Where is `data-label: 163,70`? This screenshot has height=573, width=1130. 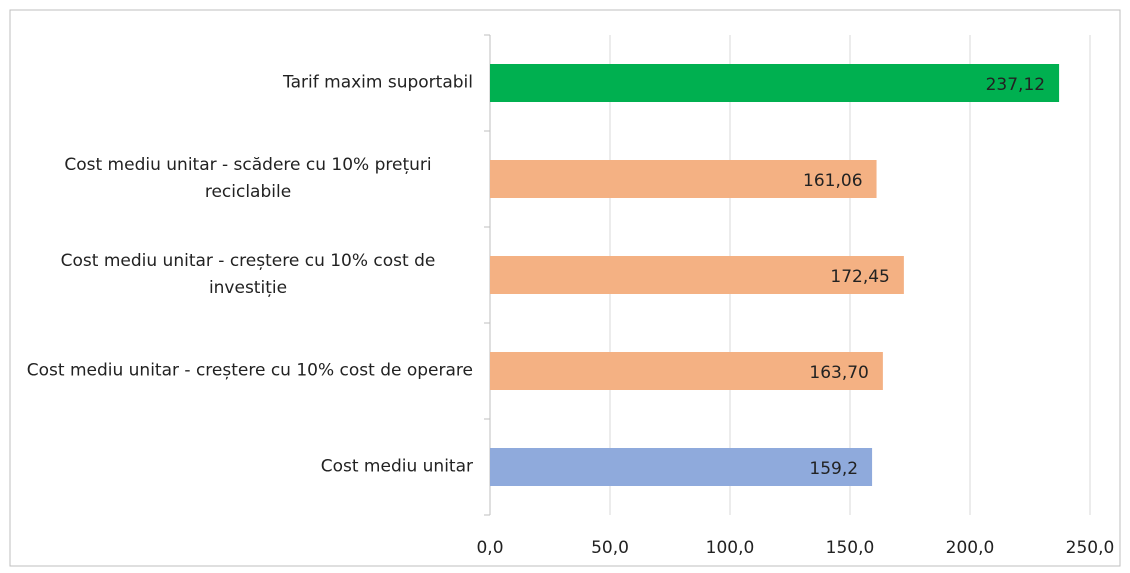 data-label: 163,70 is located at coordinates (838, 373).